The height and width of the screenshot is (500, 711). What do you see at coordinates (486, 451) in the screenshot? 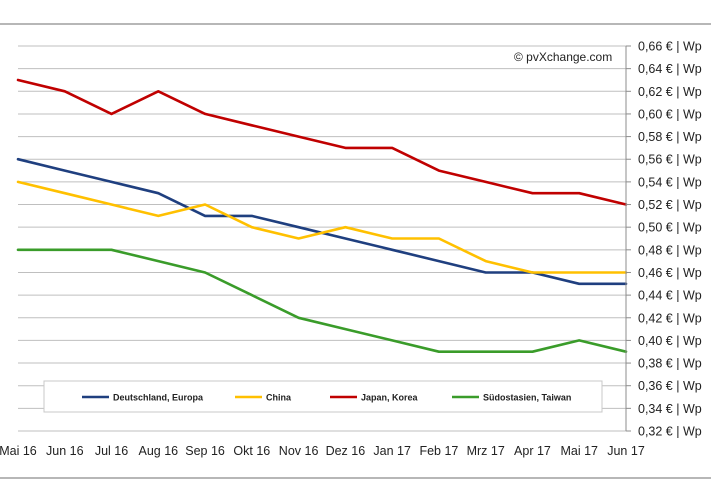
I see `x-tick-label: Mrz 17` at bounding box center [486, 451].